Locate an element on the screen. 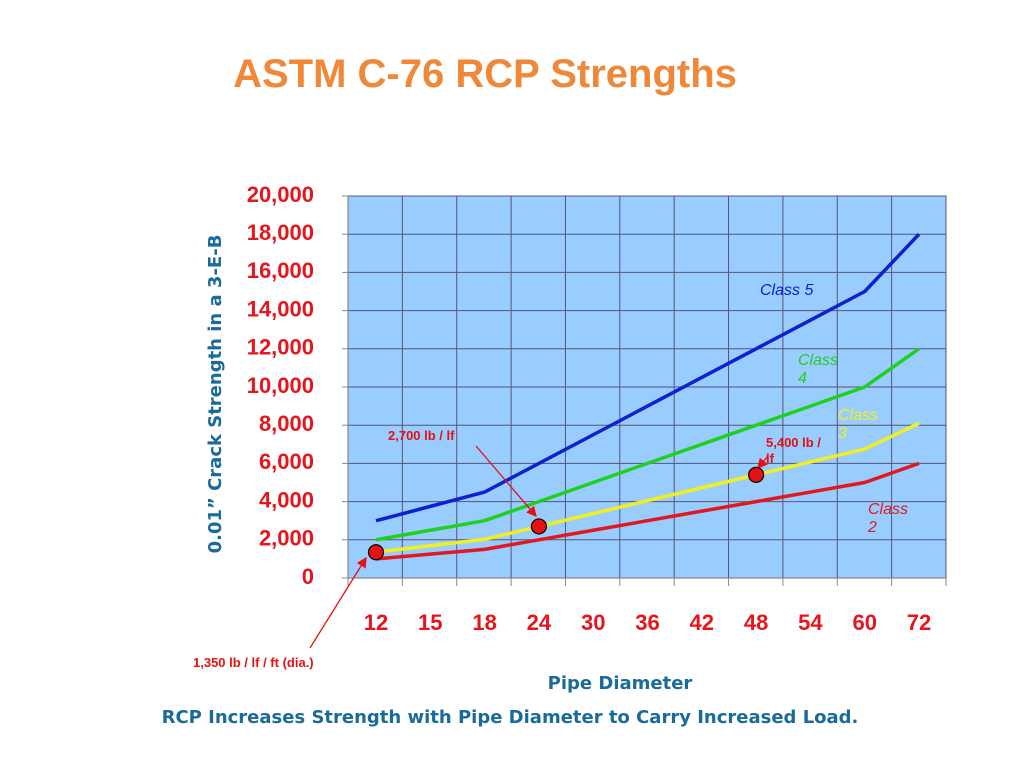  y-tick-label: 10,000 is located at coordinates (280, 385).